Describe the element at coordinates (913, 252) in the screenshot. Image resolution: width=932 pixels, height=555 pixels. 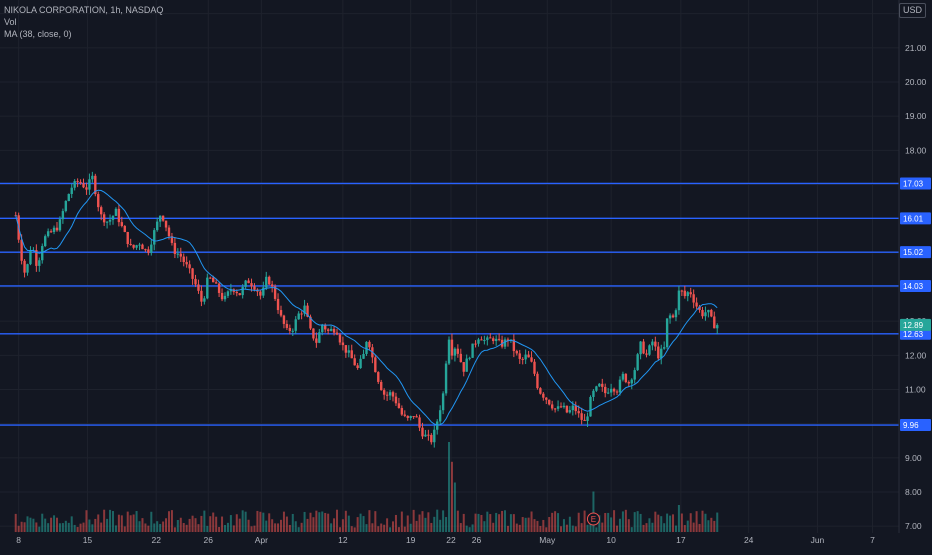
I see `price-level-badge-text: 15.02` at that location.